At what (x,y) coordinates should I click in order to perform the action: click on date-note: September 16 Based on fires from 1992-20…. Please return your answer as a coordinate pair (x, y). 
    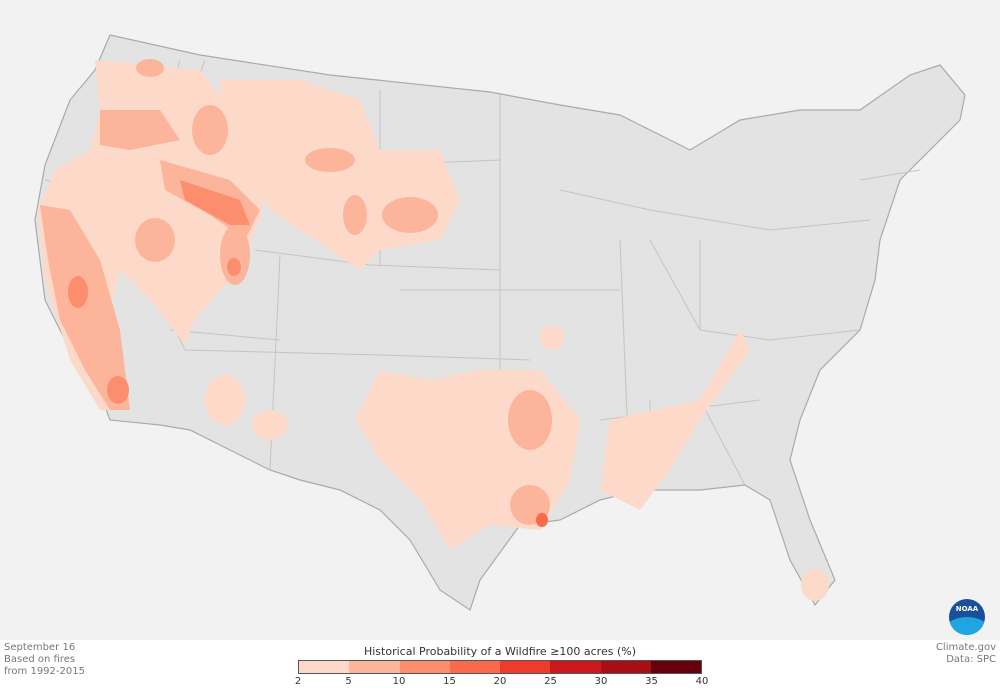
    Looking at the image, I should click on (44, 660).